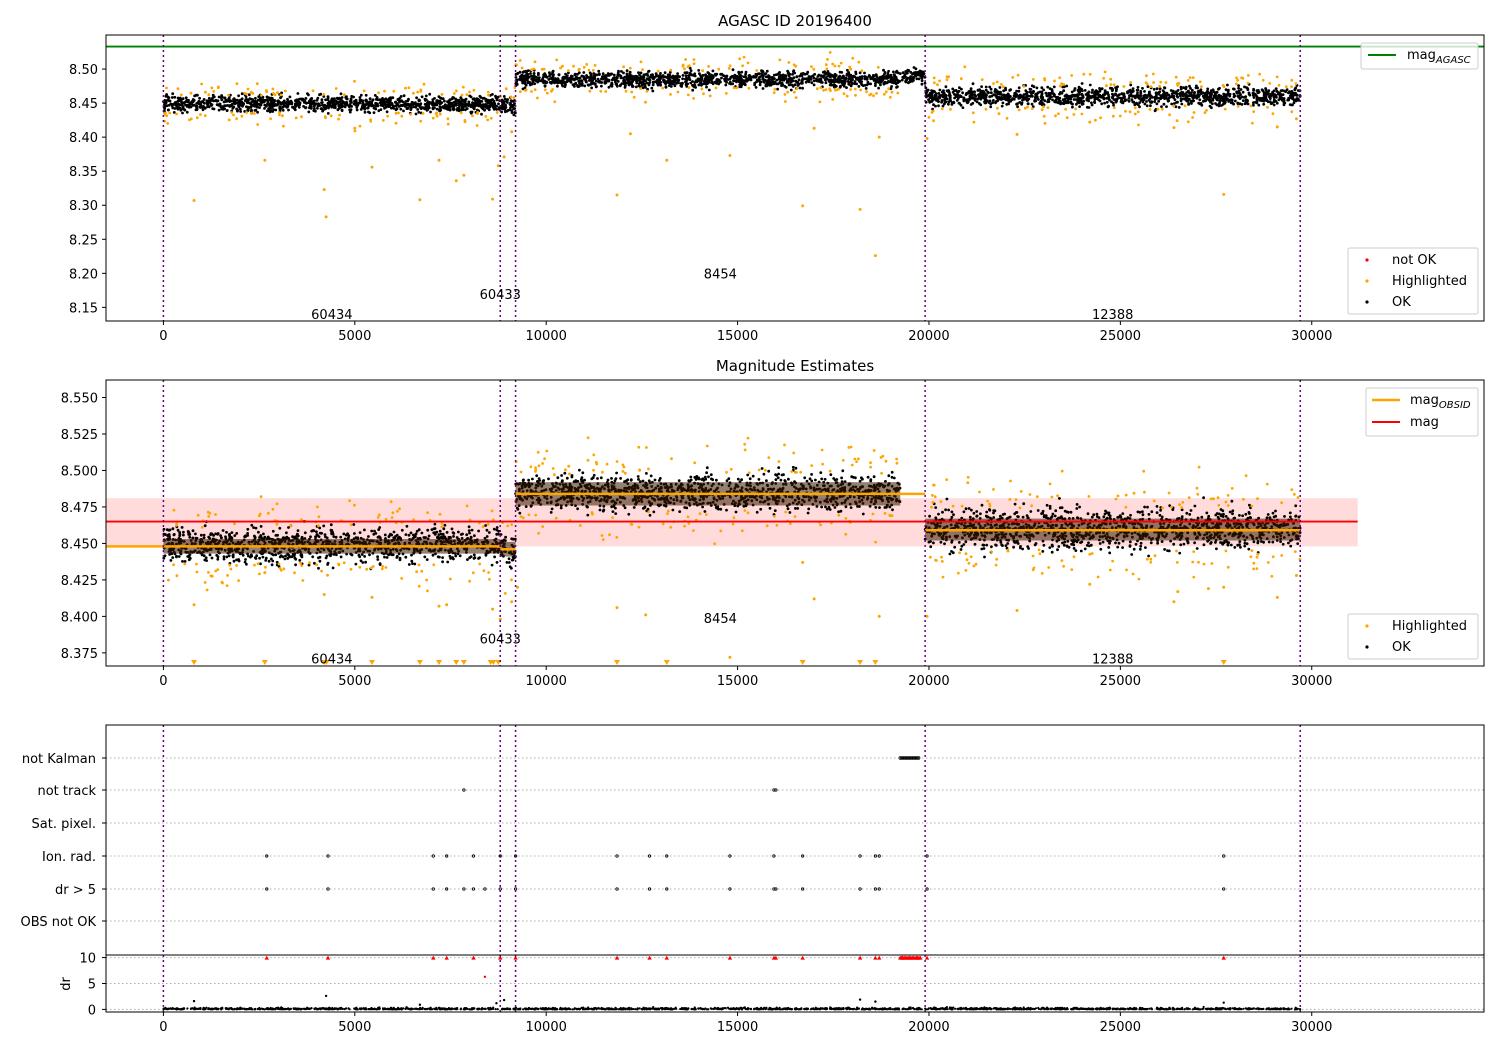  What do you see at coordinates (1367, 260) in the screenshot?
I see `agasc-legend-notok-swatch` at bounding box center [1367, 260].